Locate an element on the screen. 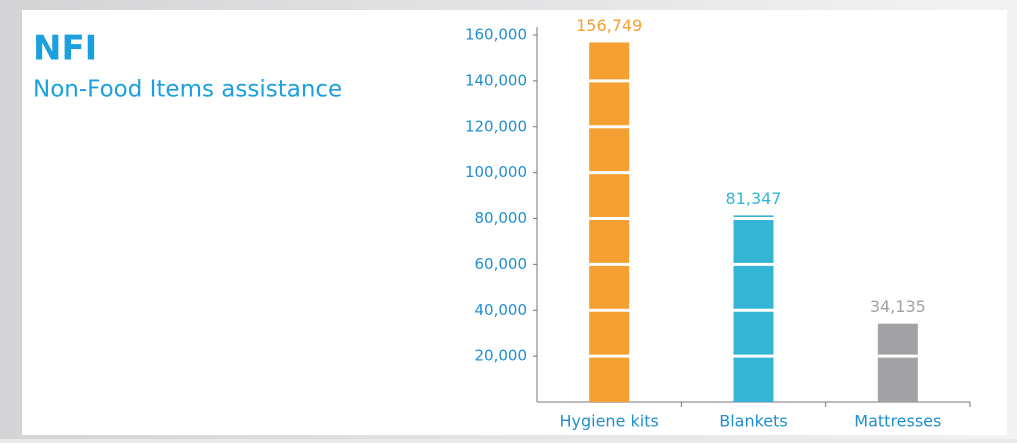 Image resolution: width=1017 pixels, height=443 pixels. y-tick-label: 20,000 is located at coordinates (501, 356).